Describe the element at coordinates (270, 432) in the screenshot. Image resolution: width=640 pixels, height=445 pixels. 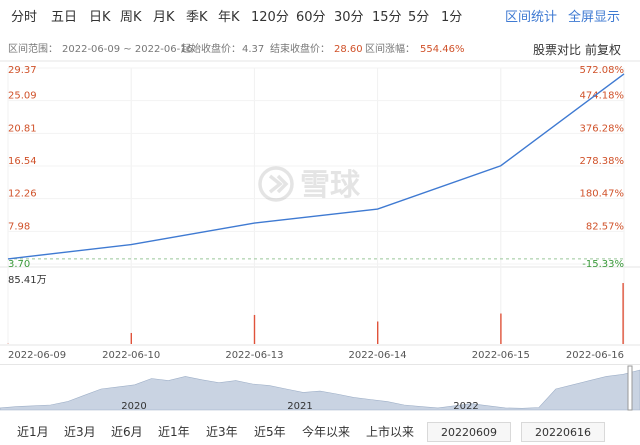
I see `range-5year: 近5年` at that location.